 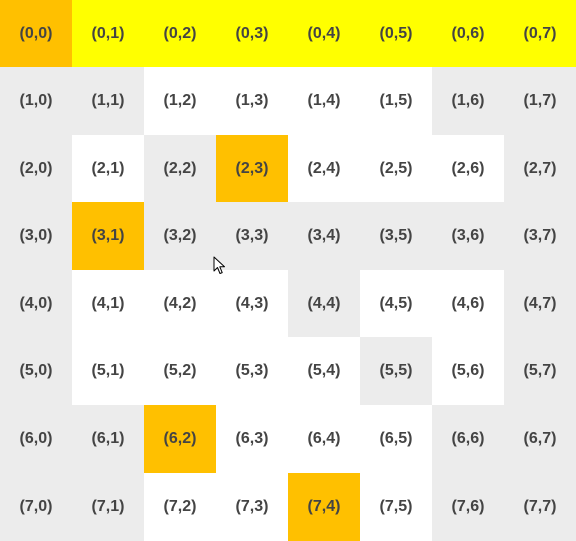 I want to click on grid-cell-7-1: (7,1), so click(x=108, y=507).